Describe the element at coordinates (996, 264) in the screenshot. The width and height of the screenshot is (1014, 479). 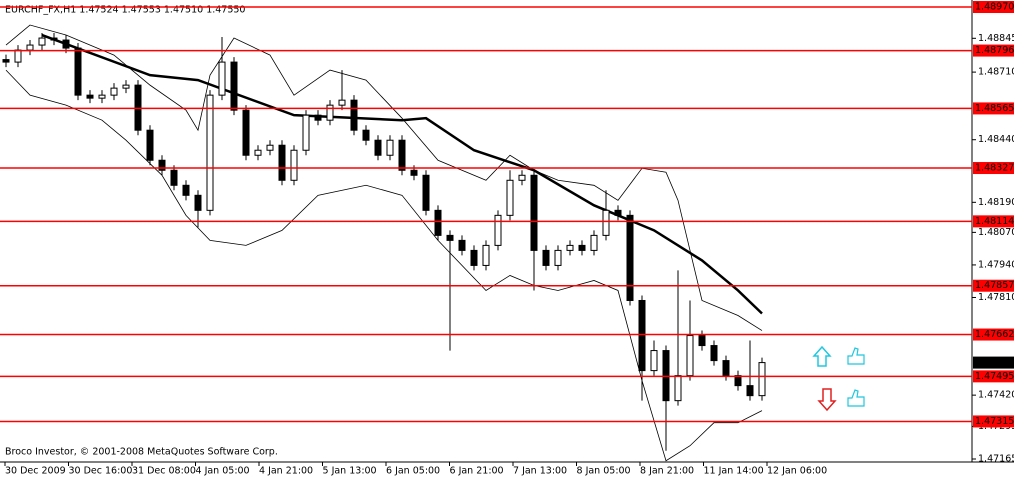
I see `y-tick-label: 1.47940` at that location.